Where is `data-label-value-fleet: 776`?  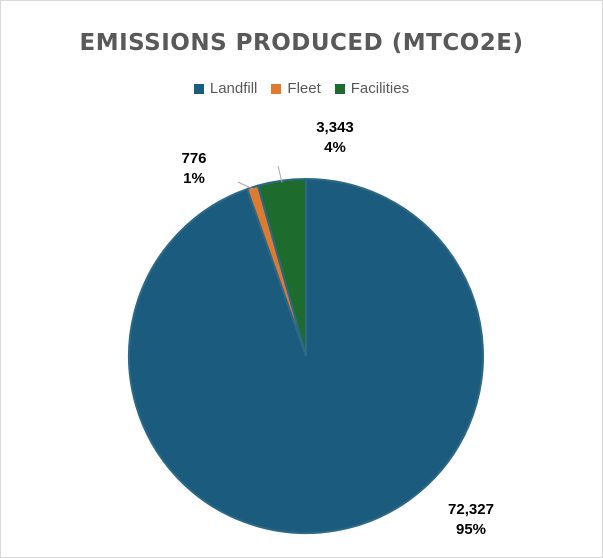 data-label-value-fleet: 776 is located at coordinates (193, 158).